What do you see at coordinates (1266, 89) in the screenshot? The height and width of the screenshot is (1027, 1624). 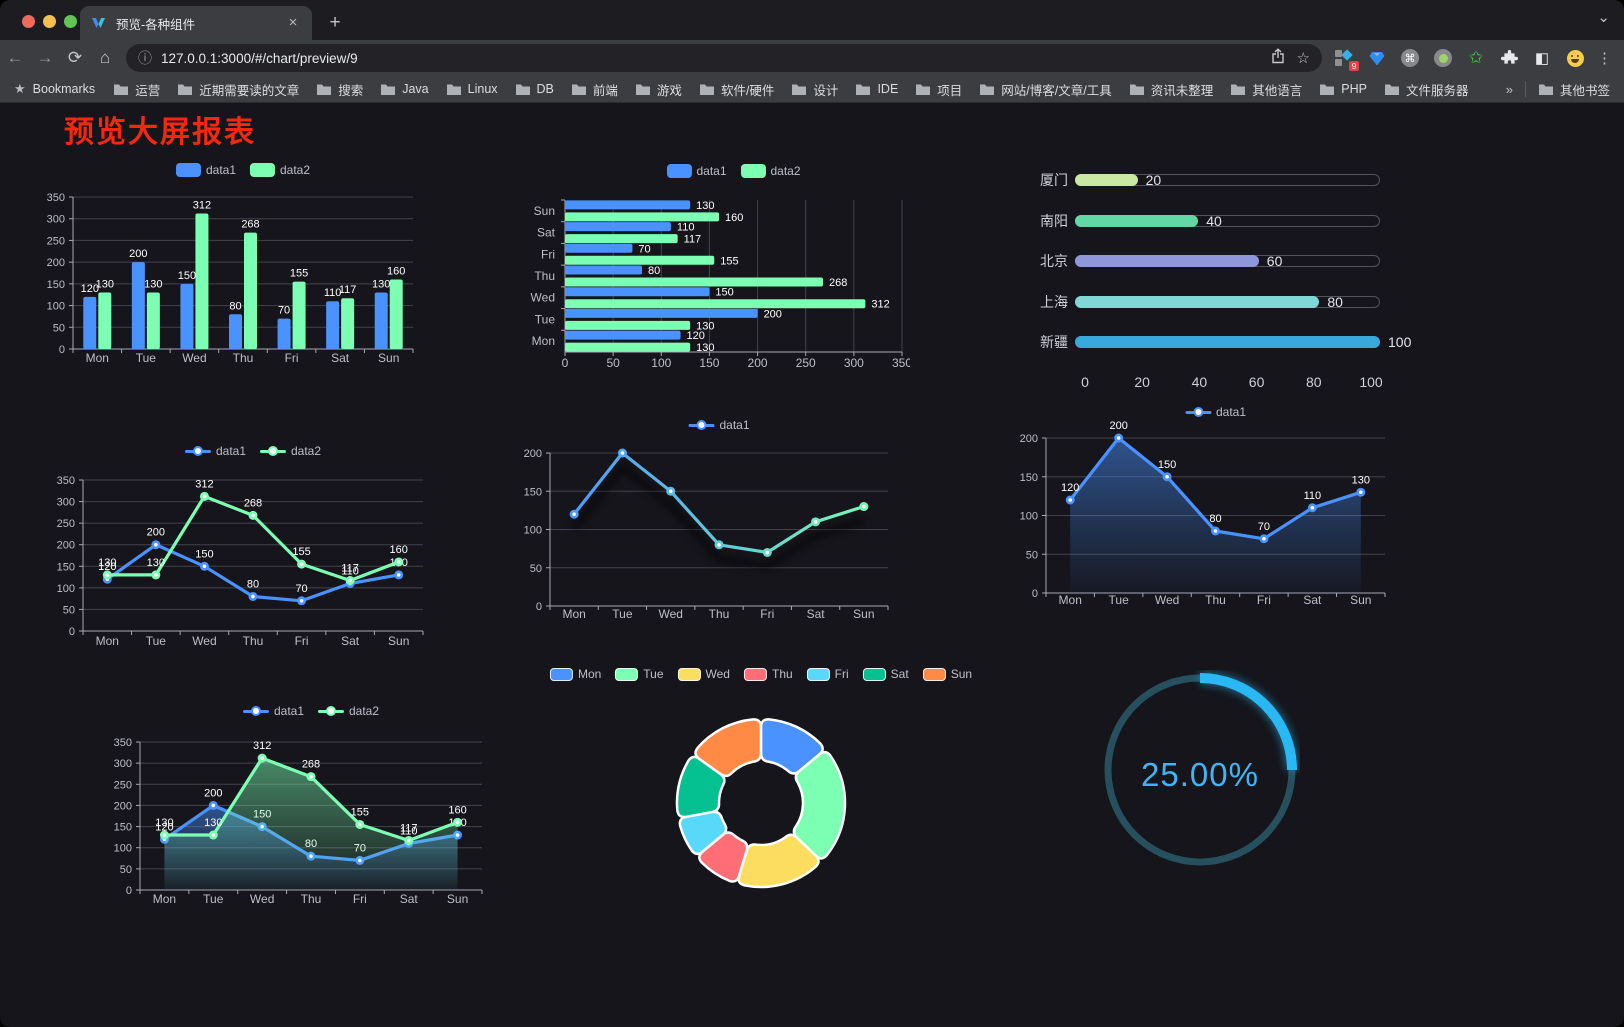 I see `bookmark-item: 其他语言` at bounding box center [1266, 89].